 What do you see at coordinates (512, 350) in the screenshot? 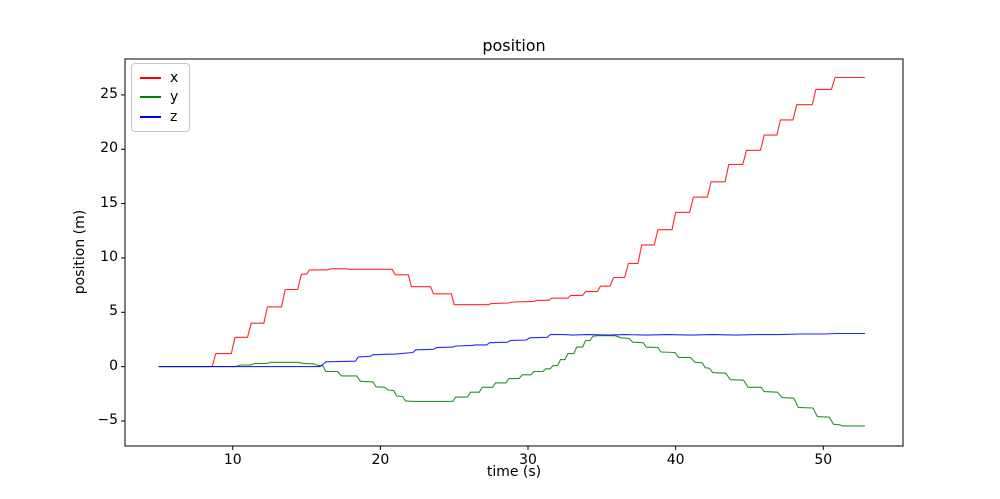
I see `series-line-z` at bounding box center [512, 350].